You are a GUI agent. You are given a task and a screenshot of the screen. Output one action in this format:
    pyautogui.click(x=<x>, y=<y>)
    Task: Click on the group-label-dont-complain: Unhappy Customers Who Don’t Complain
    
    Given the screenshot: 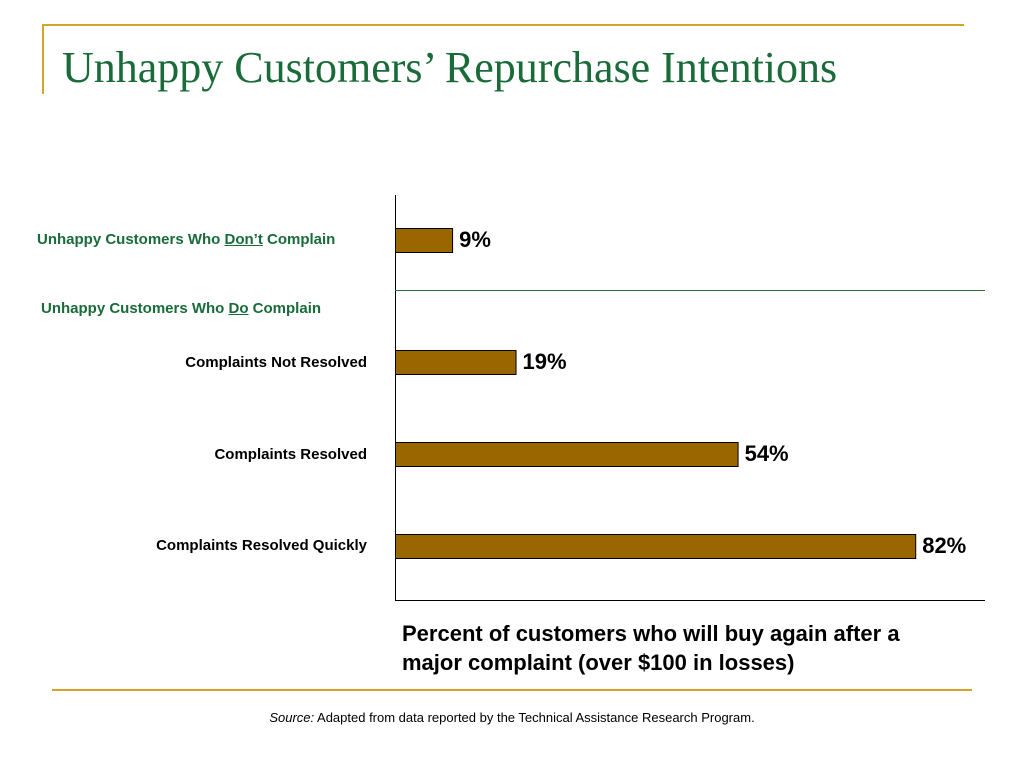 What is the action you would take?
    pyautogui.click(x=186, y=240)
    